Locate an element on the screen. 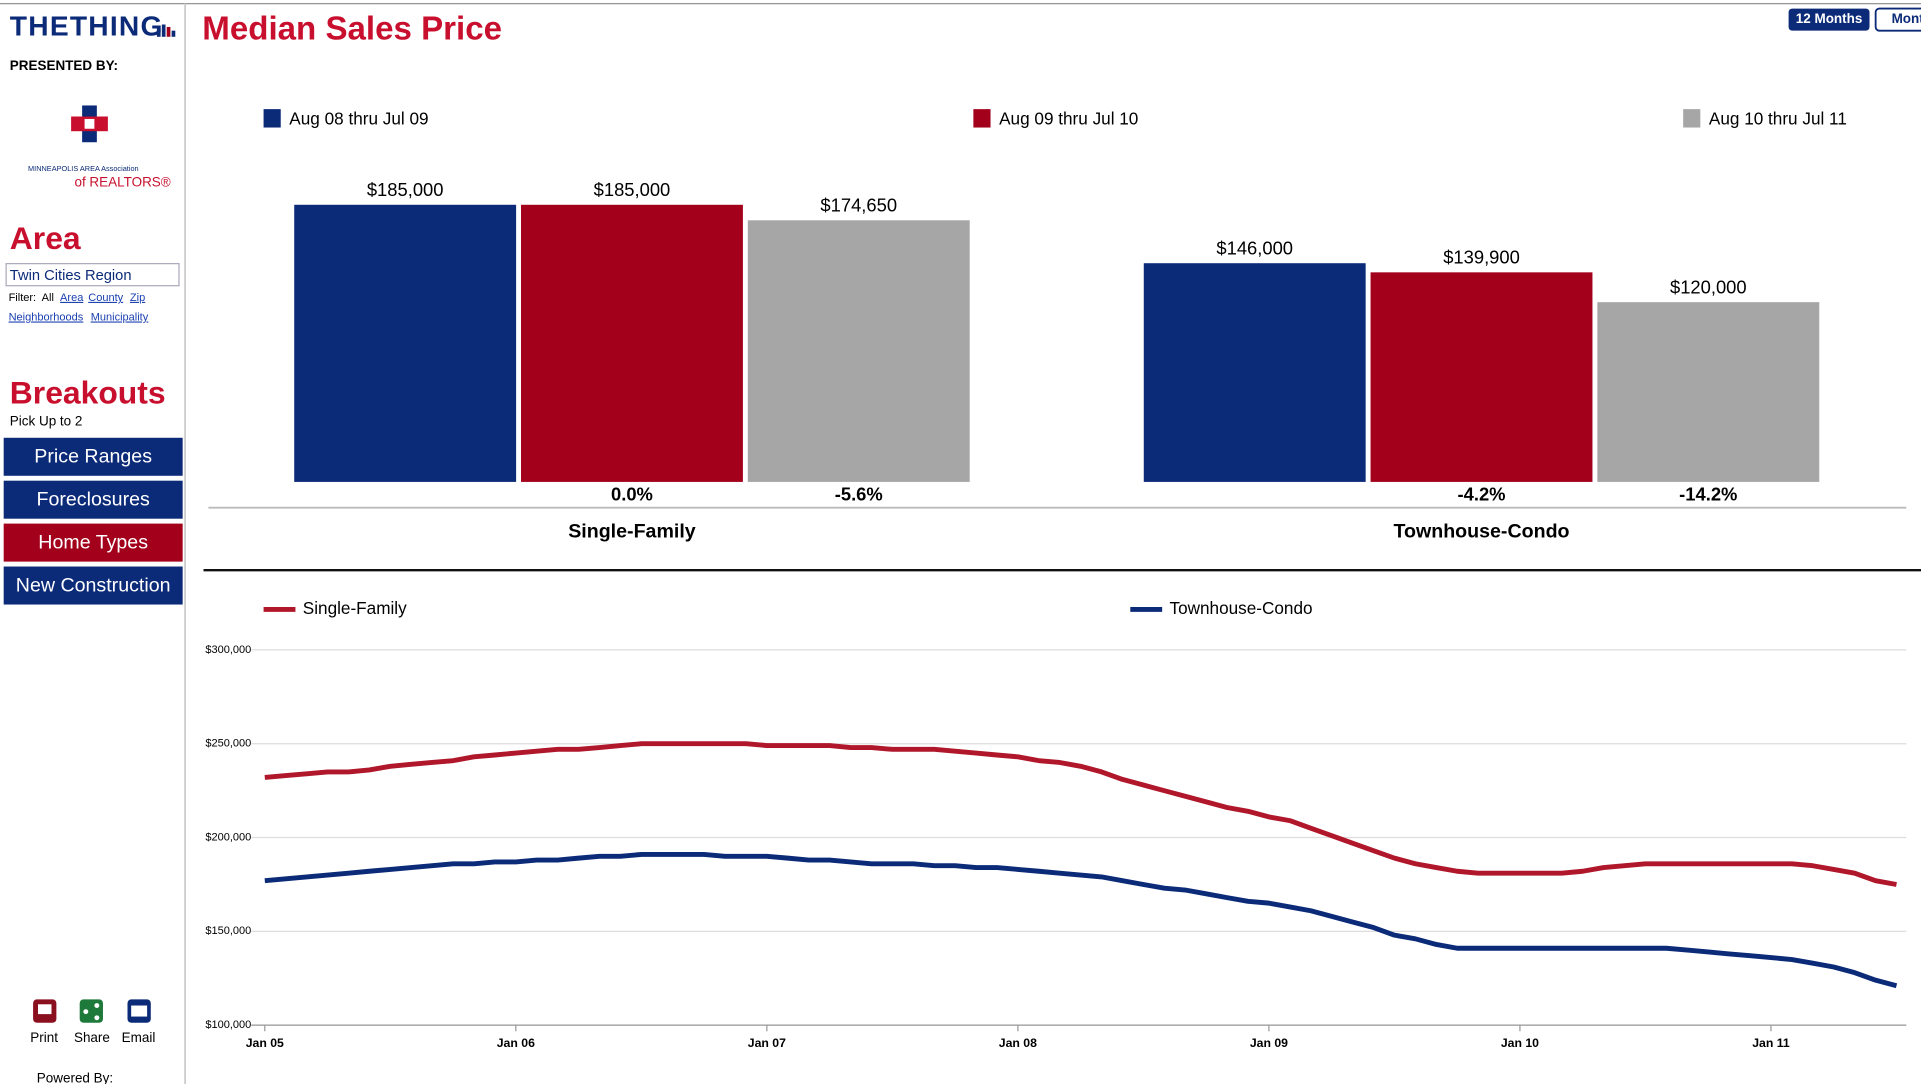 The image size is (1921, 1084). filter-label: Filter: is located at coordinates (23, 298).